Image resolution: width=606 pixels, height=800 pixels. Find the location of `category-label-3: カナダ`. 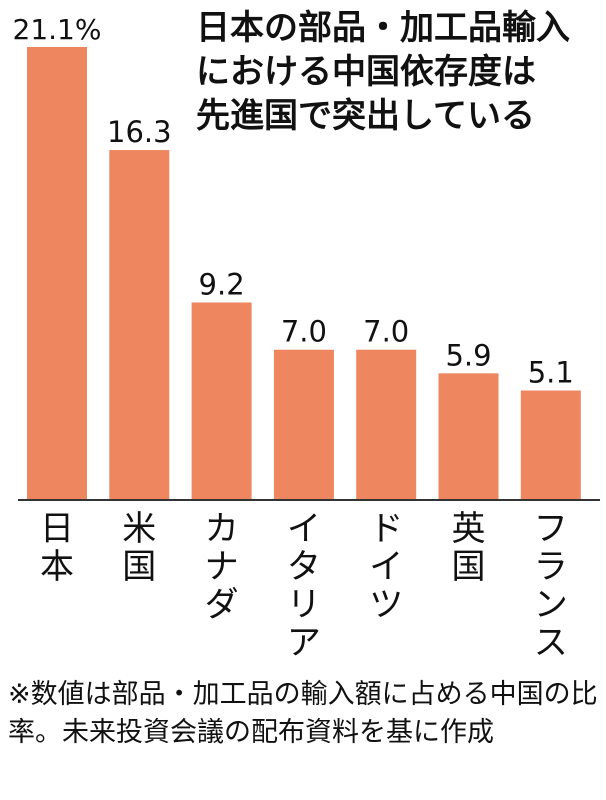

category-label-3: カナダ is located at coordinates (222, 567).